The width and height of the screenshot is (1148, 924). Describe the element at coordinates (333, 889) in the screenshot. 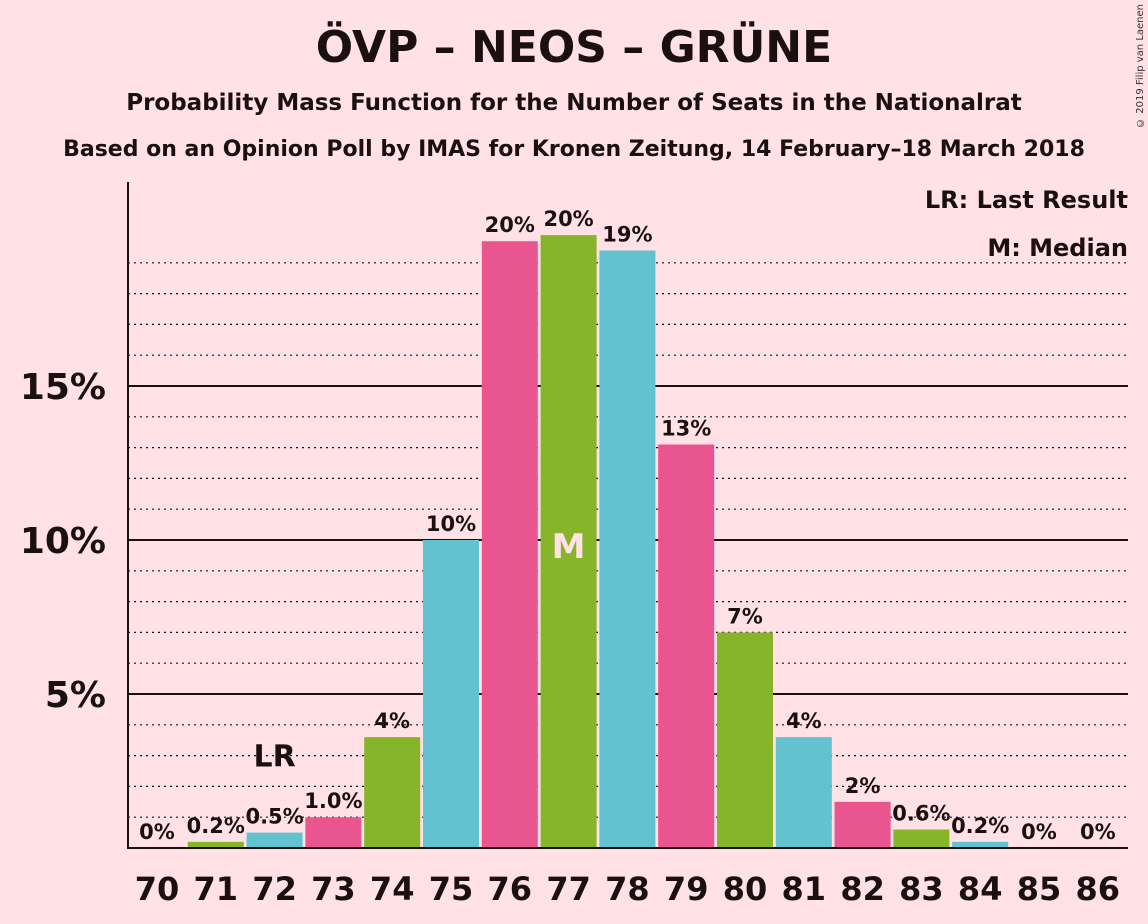

I see `x-tick-label-73: 73` at that location.